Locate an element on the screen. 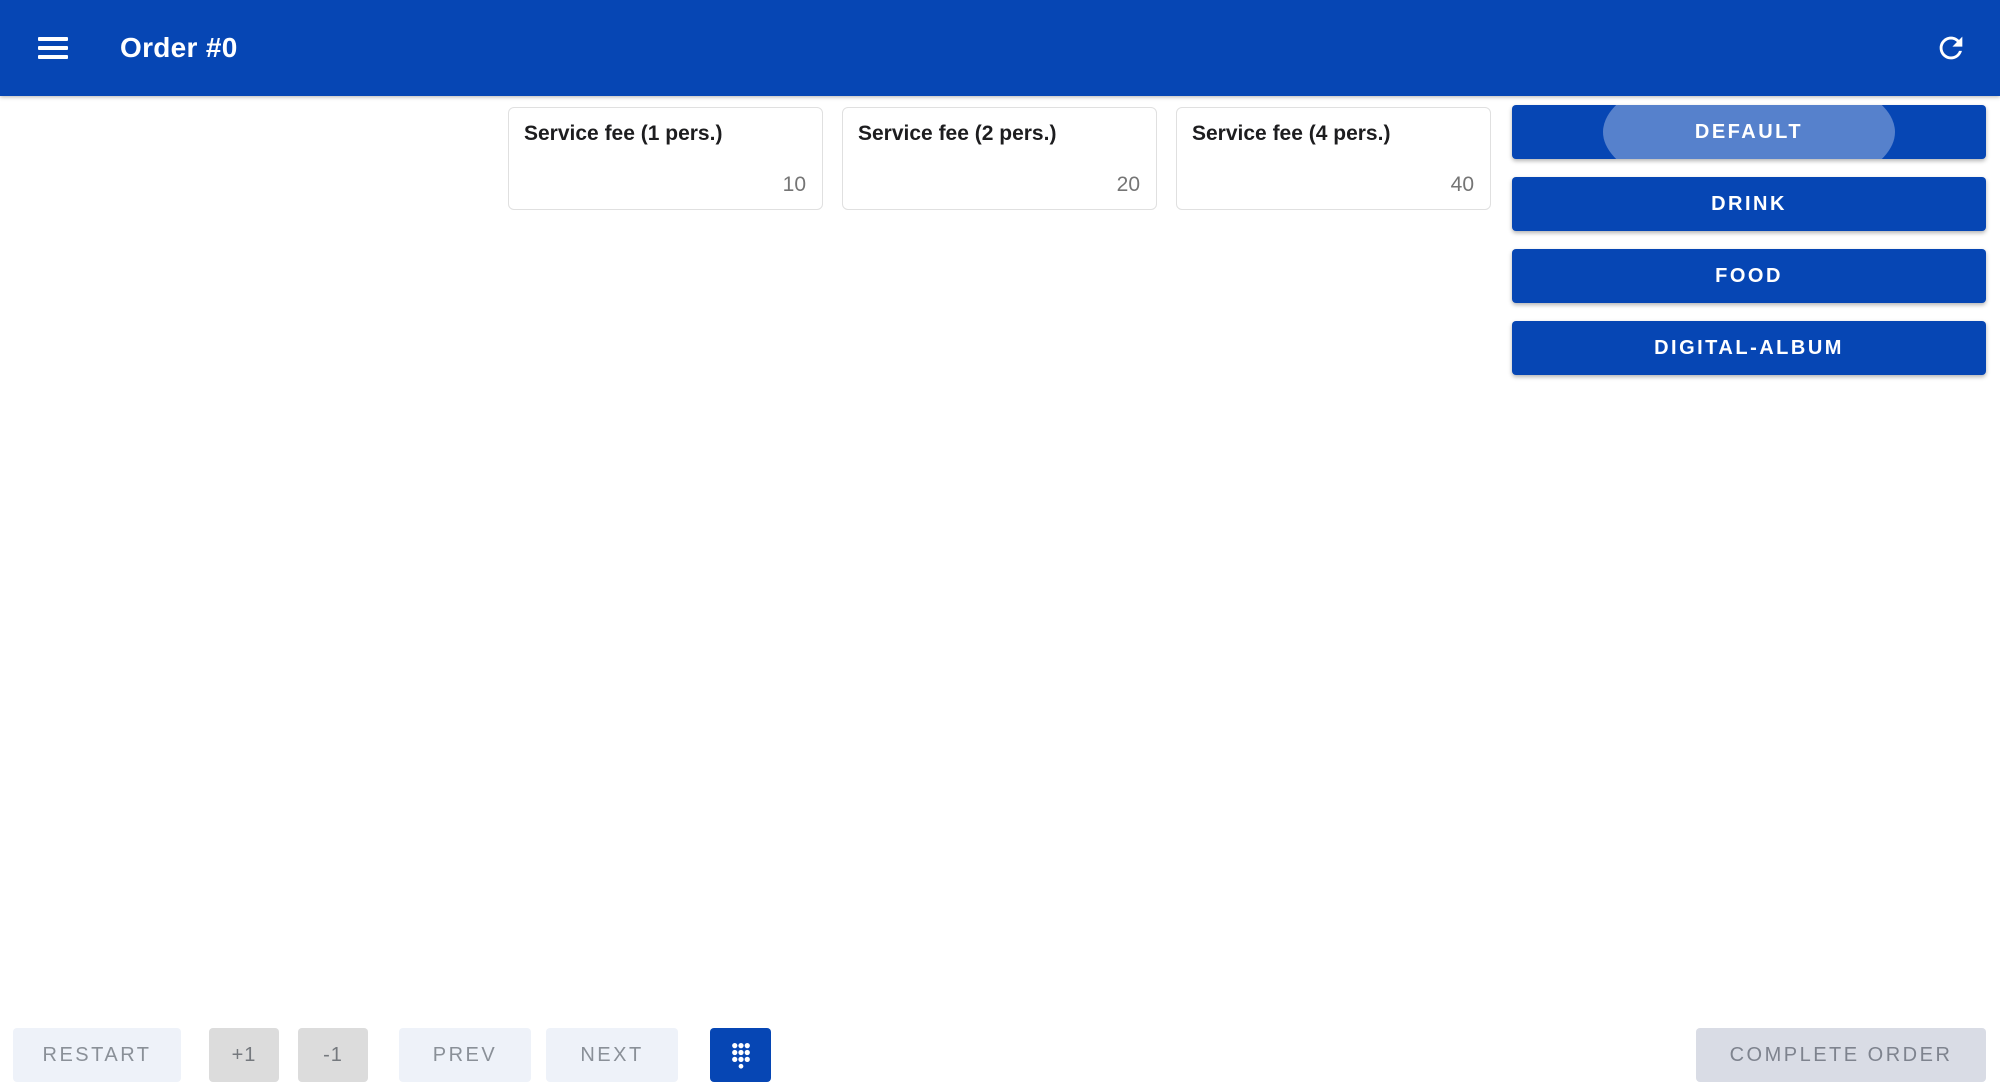 This screenshot has width=2000, height=1092. product-name: Service fee (1 pers.) is located at coordinates (623, 133).